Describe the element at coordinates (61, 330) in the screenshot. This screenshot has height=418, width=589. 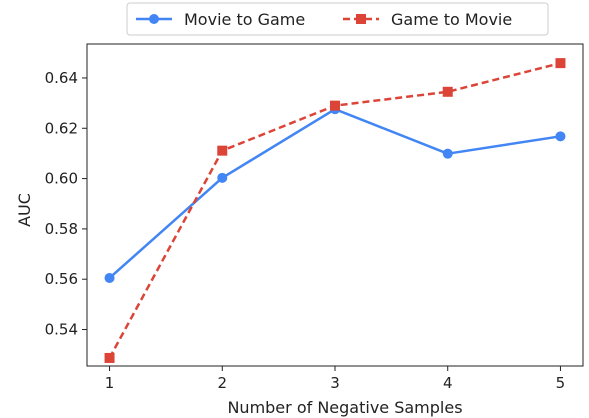
I see `y-tick-label: 0.54` at that location.